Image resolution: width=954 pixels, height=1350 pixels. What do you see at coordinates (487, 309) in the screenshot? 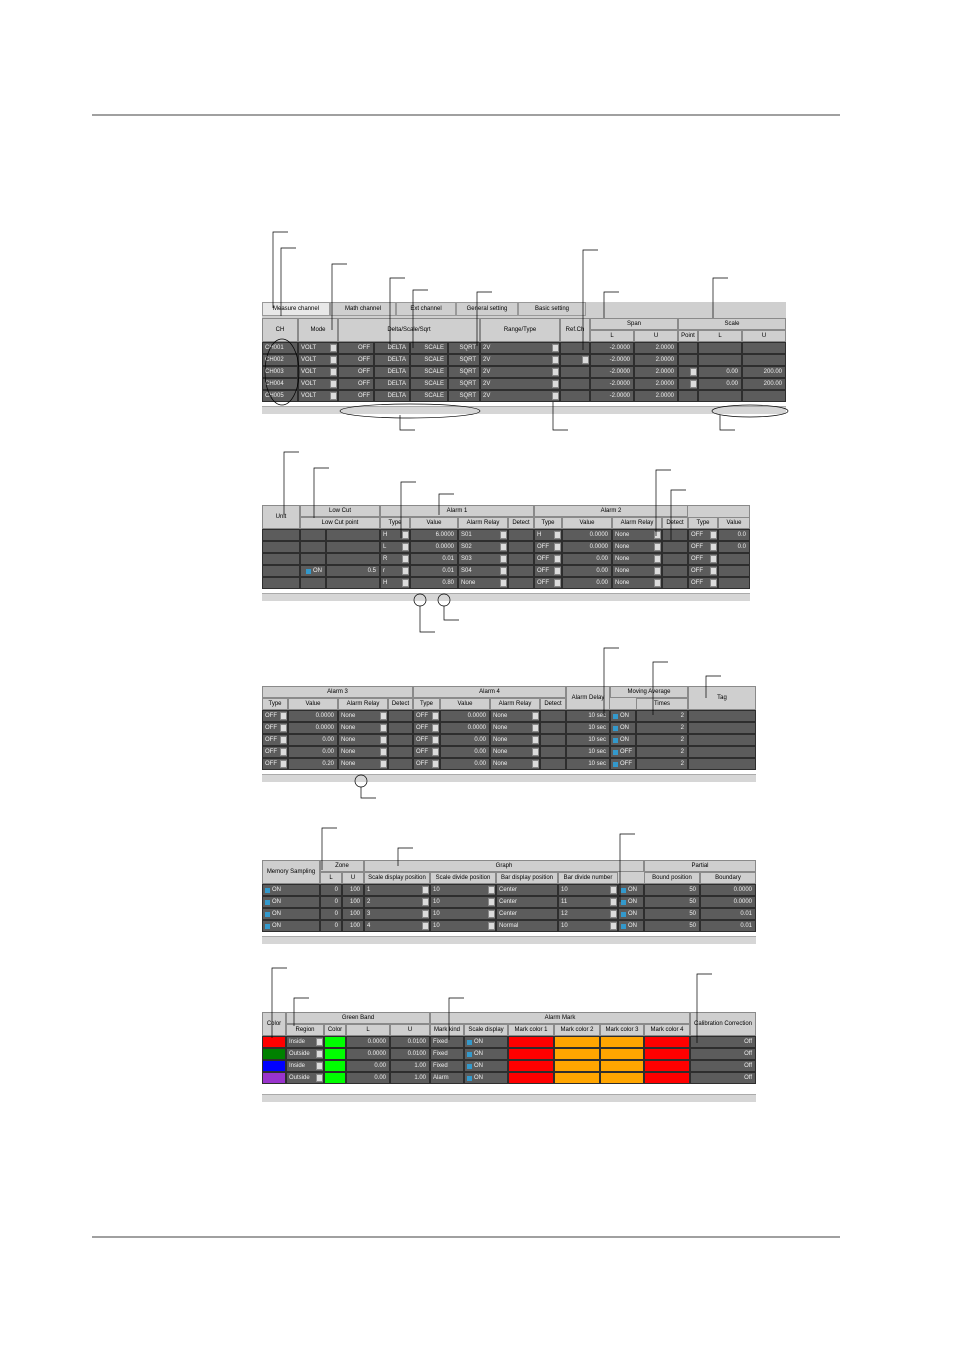
I see `tab: General setting` at bounding box center [487, 309].